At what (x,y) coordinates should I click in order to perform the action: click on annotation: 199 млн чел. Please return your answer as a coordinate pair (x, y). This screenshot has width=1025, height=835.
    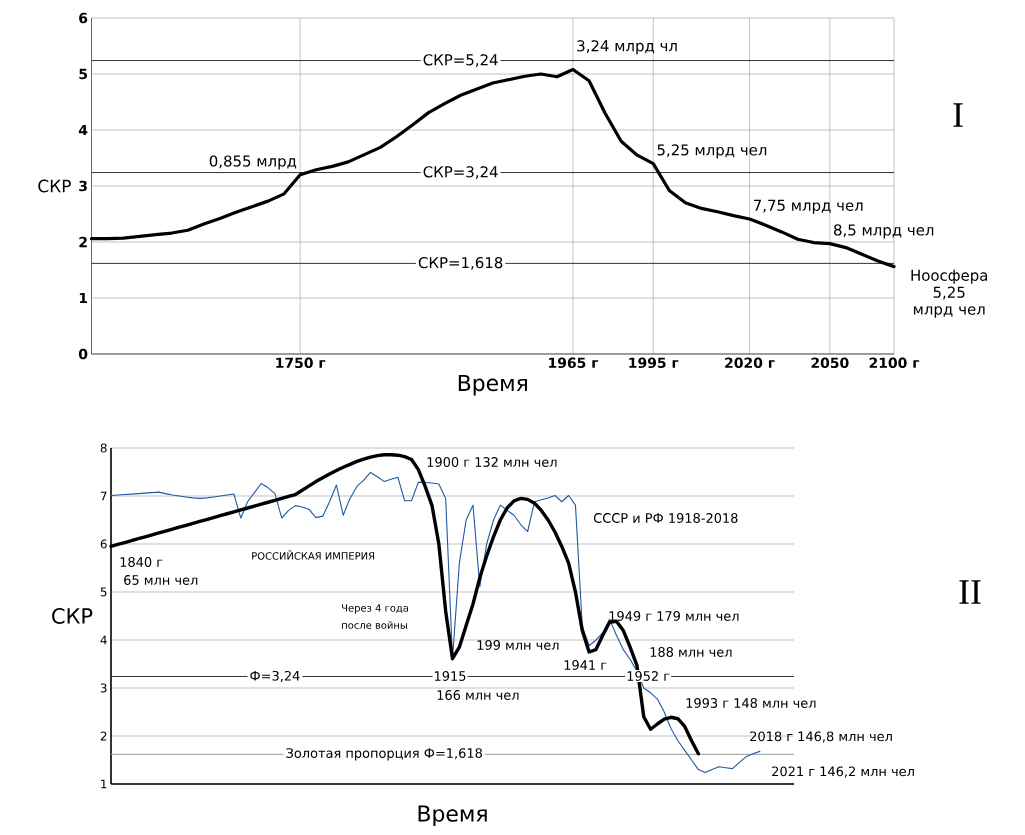
    Looking at the image, I should click on (518, 645).